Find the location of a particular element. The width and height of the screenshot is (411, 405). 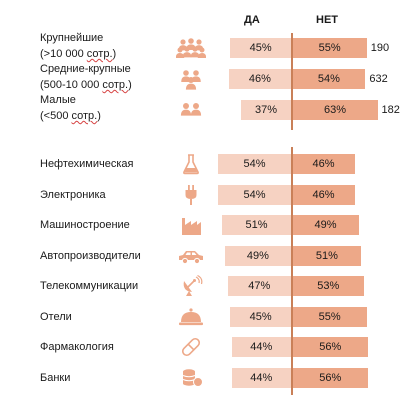

value-label-yes: 46% is located at coordinates (259, 79).